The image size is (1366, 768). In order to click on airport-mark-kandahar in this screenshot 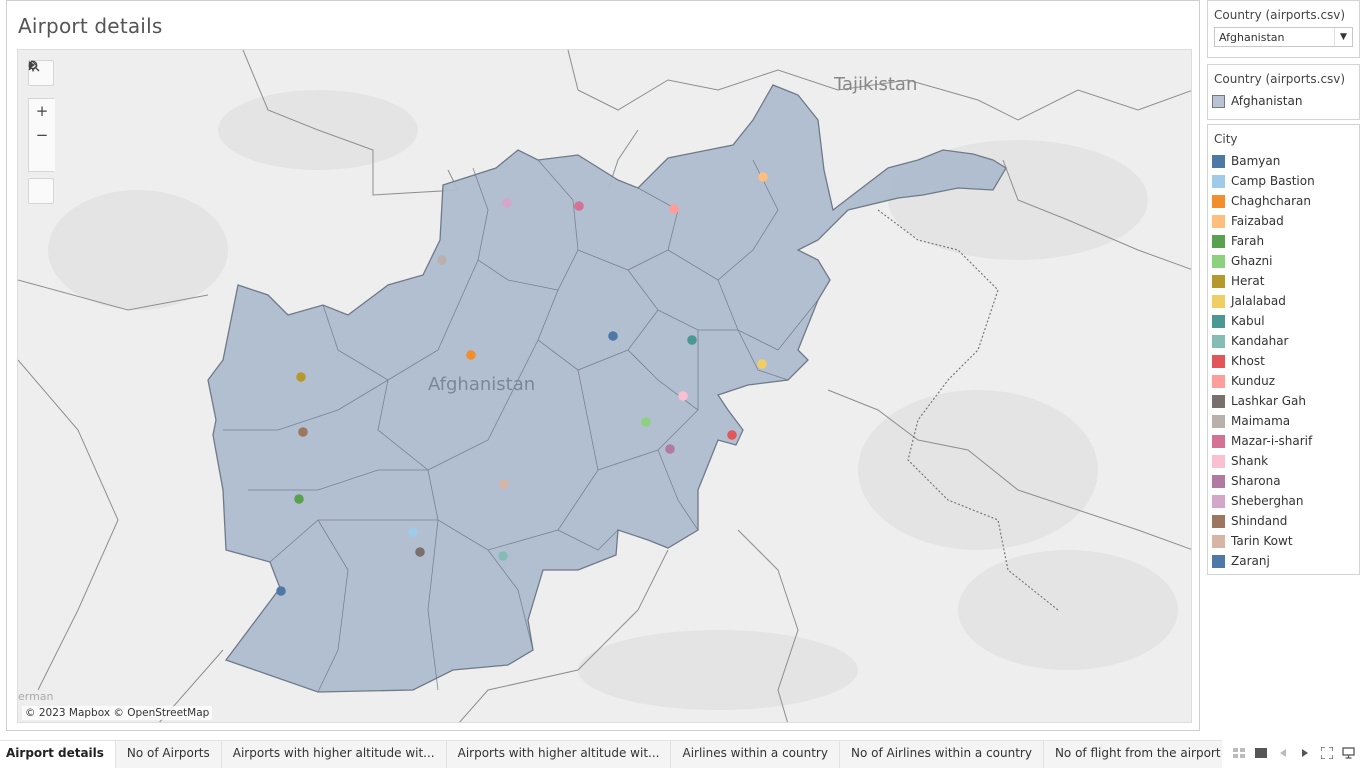, I will do `click(503, 556)`.